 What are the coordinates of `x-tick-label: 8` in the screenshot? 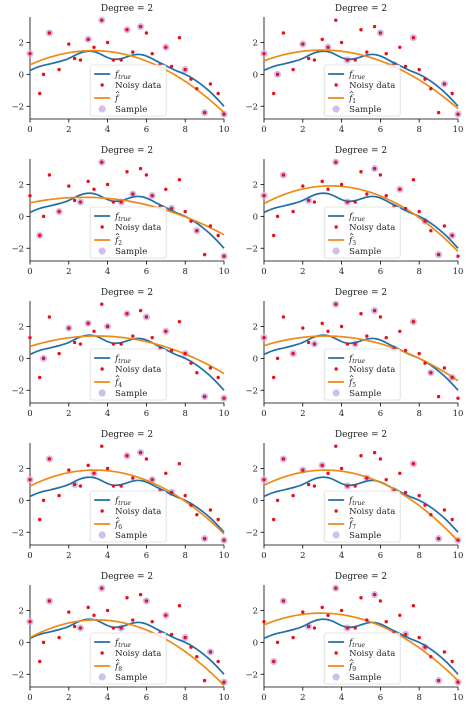 It's located at (184, 556).